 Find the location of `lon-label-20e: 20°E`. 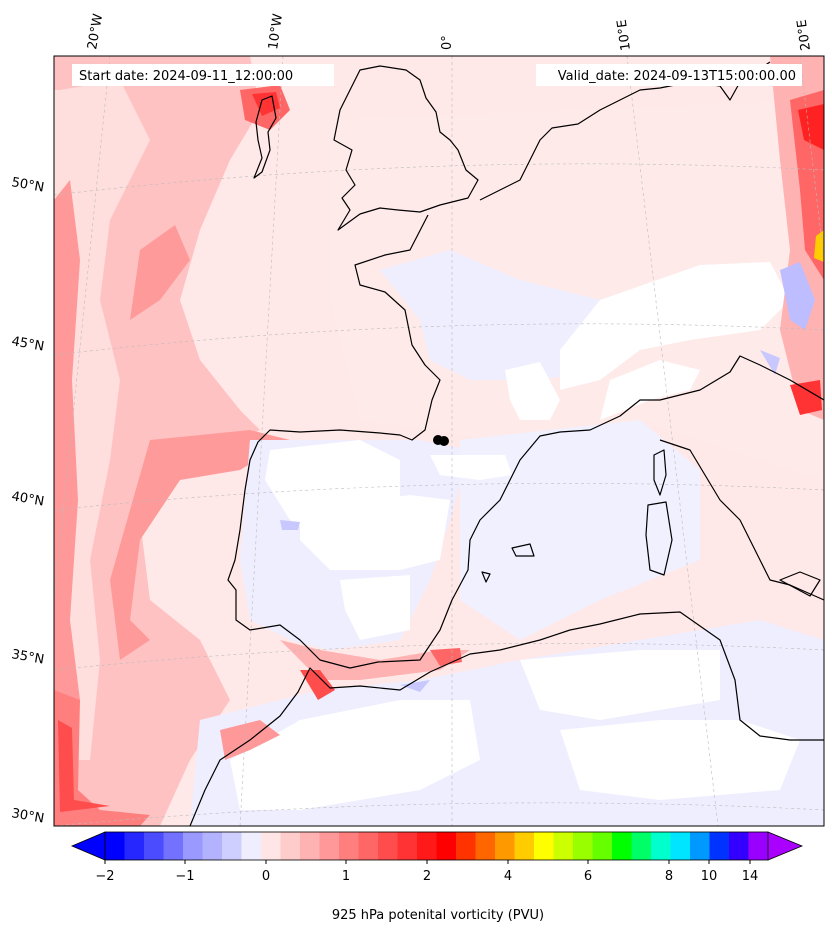

lon-label-20e: 20°E is located at coordinates (804, 34).